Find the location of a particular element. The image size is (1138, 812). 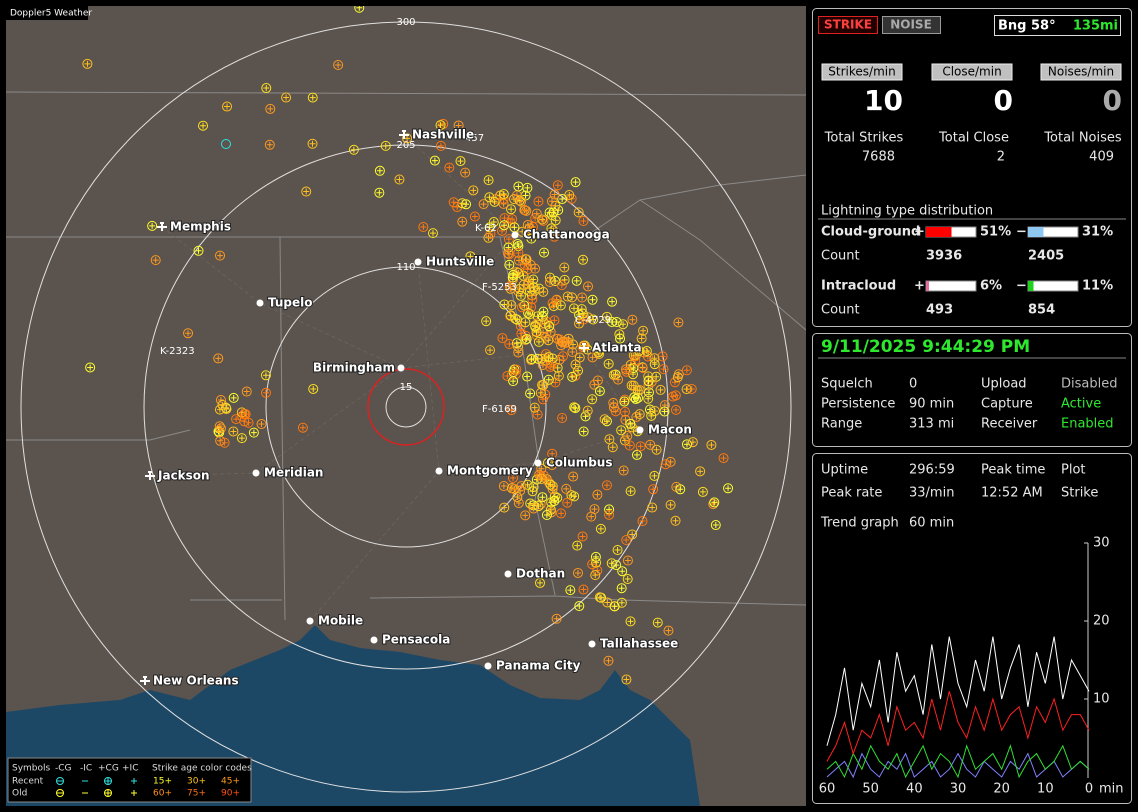

noise-button is located at coordinates (911, 25).